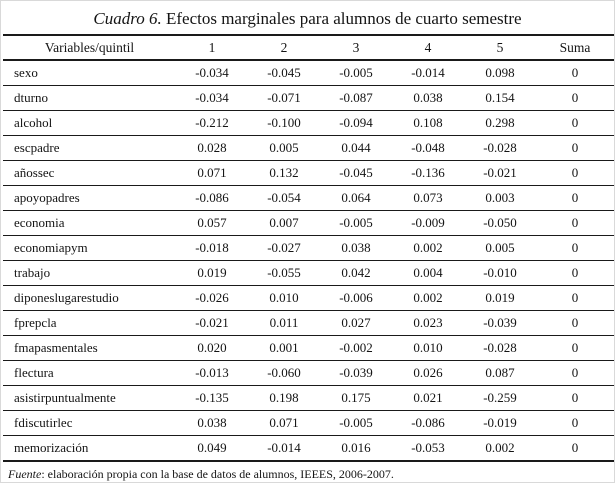 The image size is (615, 490). What do you see at coordinates (356, 323) in the screenshot?
I see `value-cell: 0.027` at bounding box center [356, 323].